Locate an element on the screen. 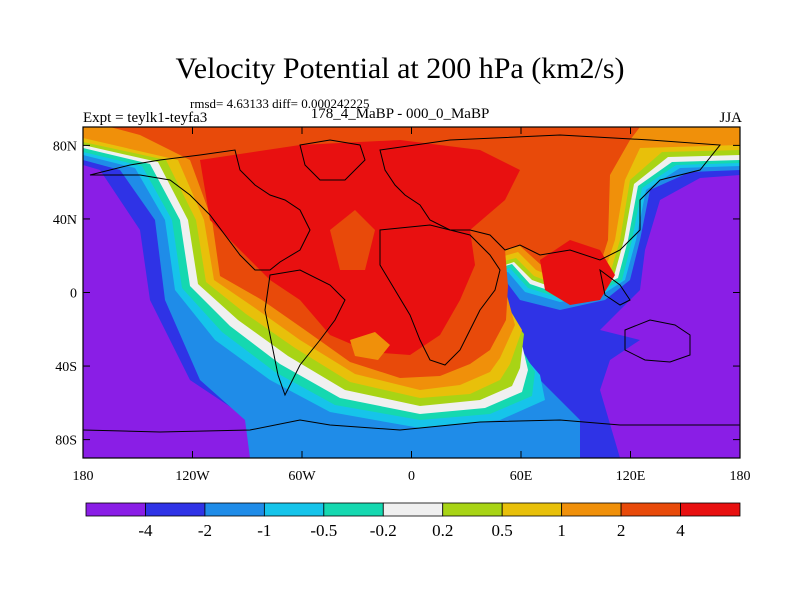 Image resolution: width=800 pixels, height=600 pixels. colorbar-label: -0.2 is located at coordinates (383, 530).